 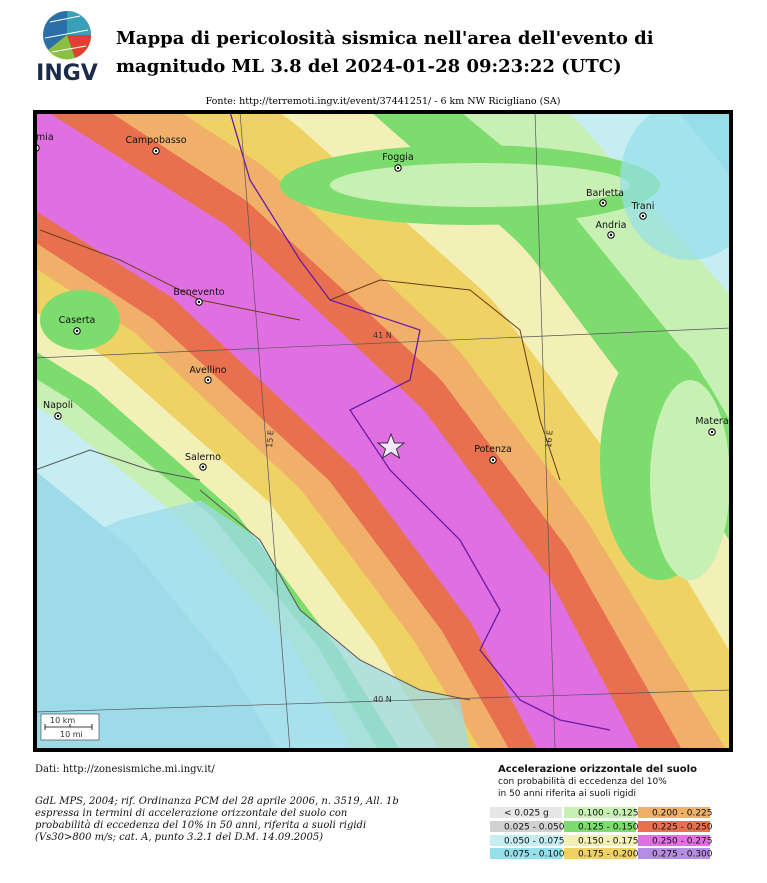 I want to click on city-label: Campobasso, so click(x=155, y=140).